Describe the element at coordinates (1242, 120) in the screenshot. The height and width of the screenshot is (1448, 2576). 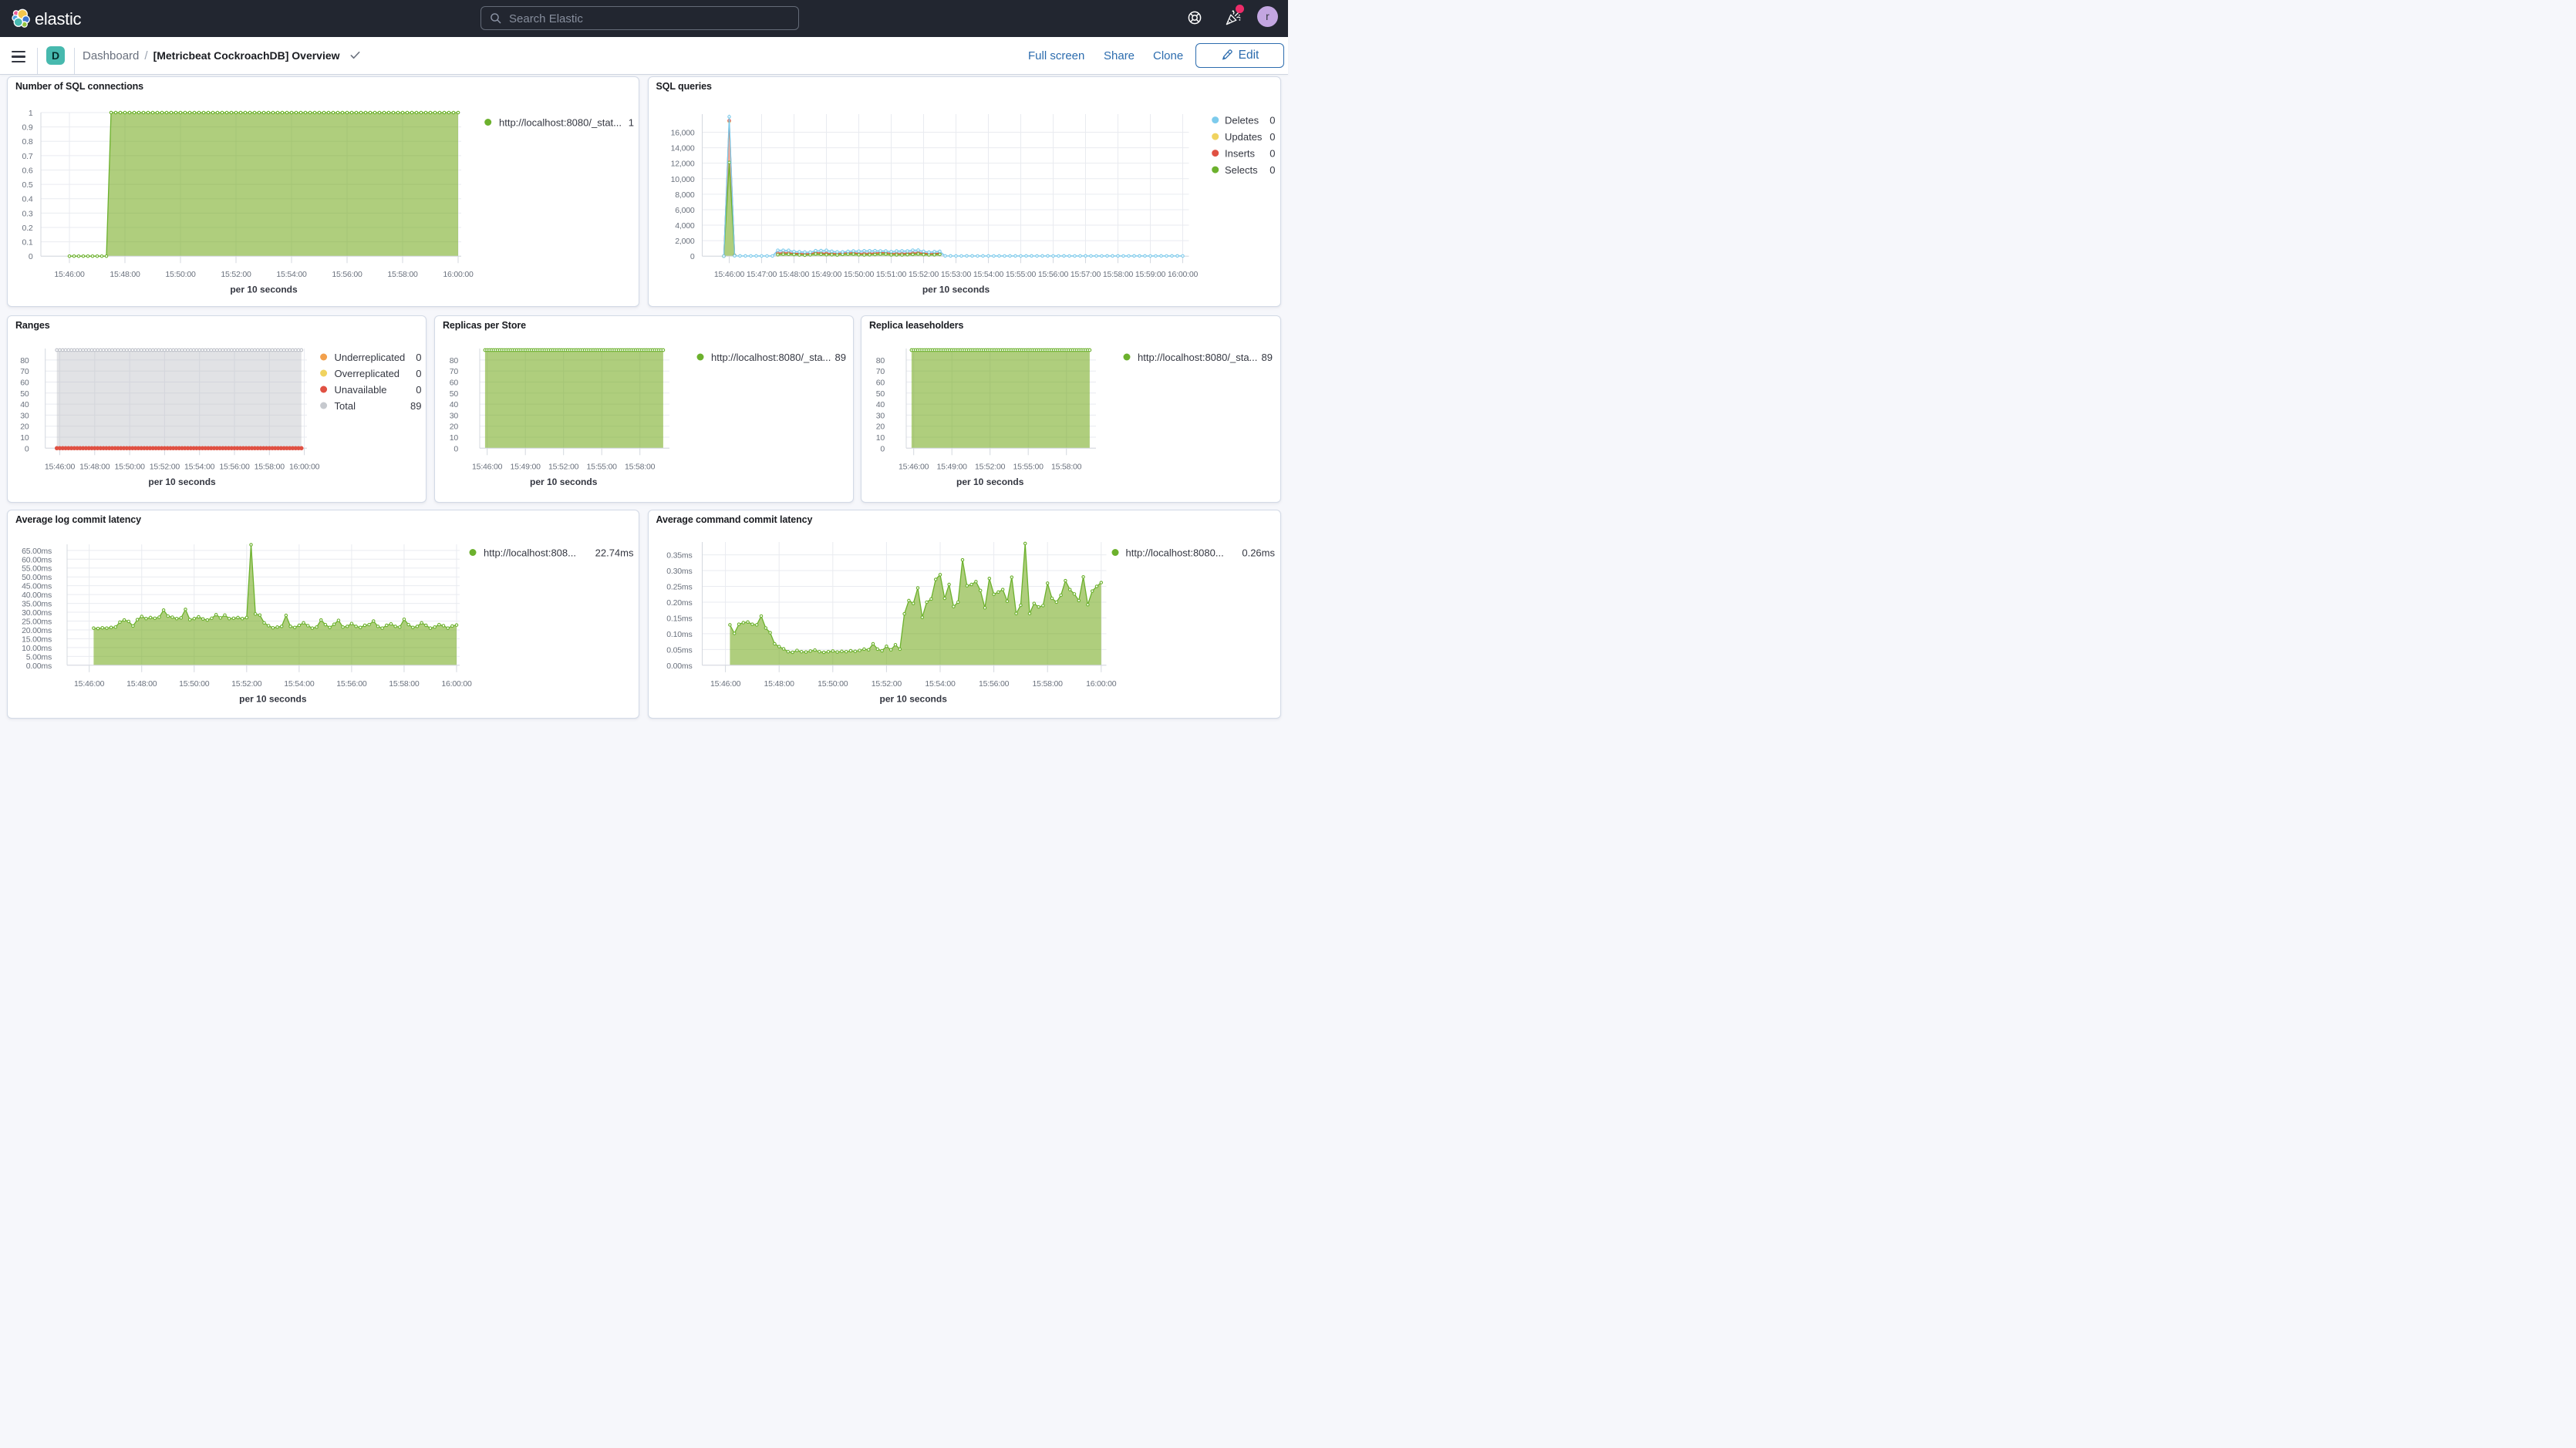
I see `svg-text: Deletes` at that location.